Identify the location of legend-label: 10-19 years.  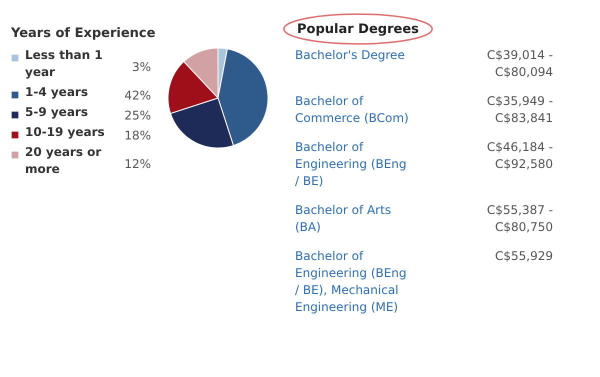
(65, 132).